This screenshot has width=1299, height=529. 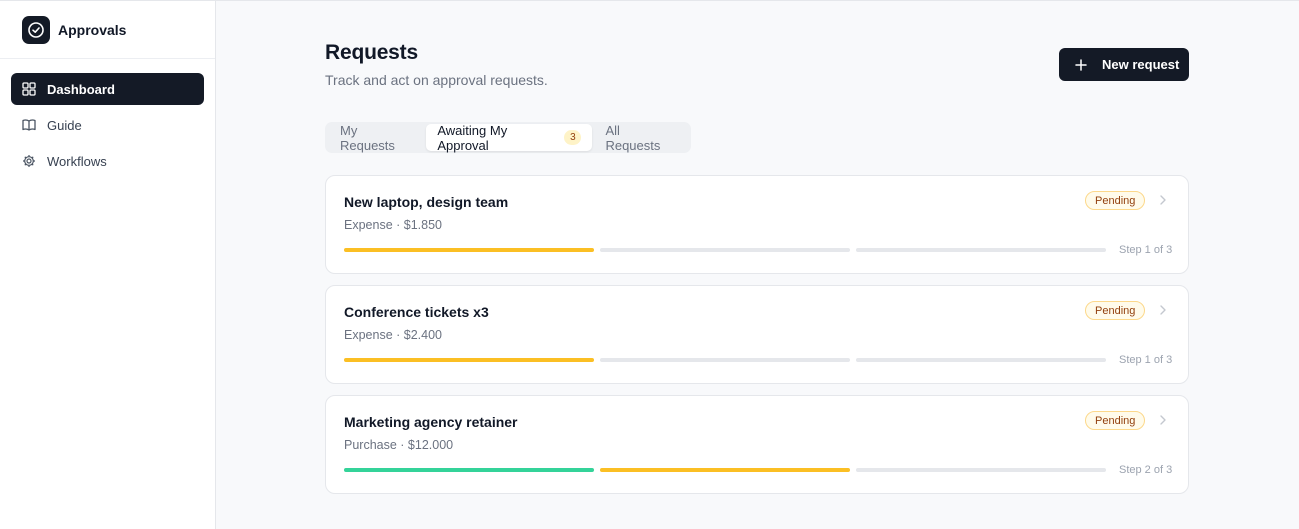 I want to click on sidebar-item-label: Workflows, so click(x=77, y=161).